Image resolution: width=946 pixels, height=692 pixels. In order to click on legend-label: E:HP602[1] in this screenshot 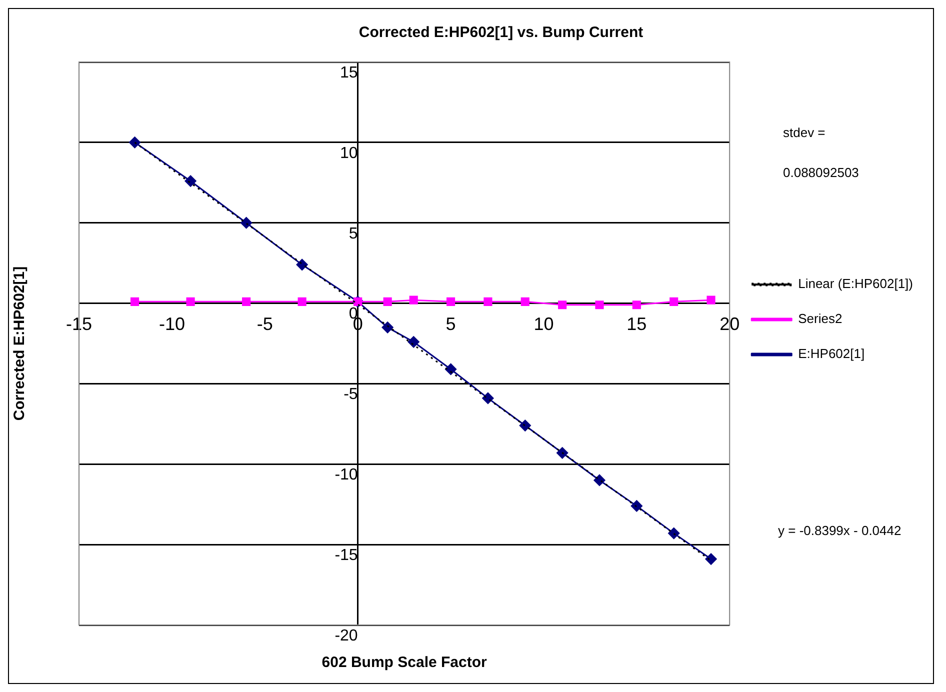, I will do `click(831, 354)`.